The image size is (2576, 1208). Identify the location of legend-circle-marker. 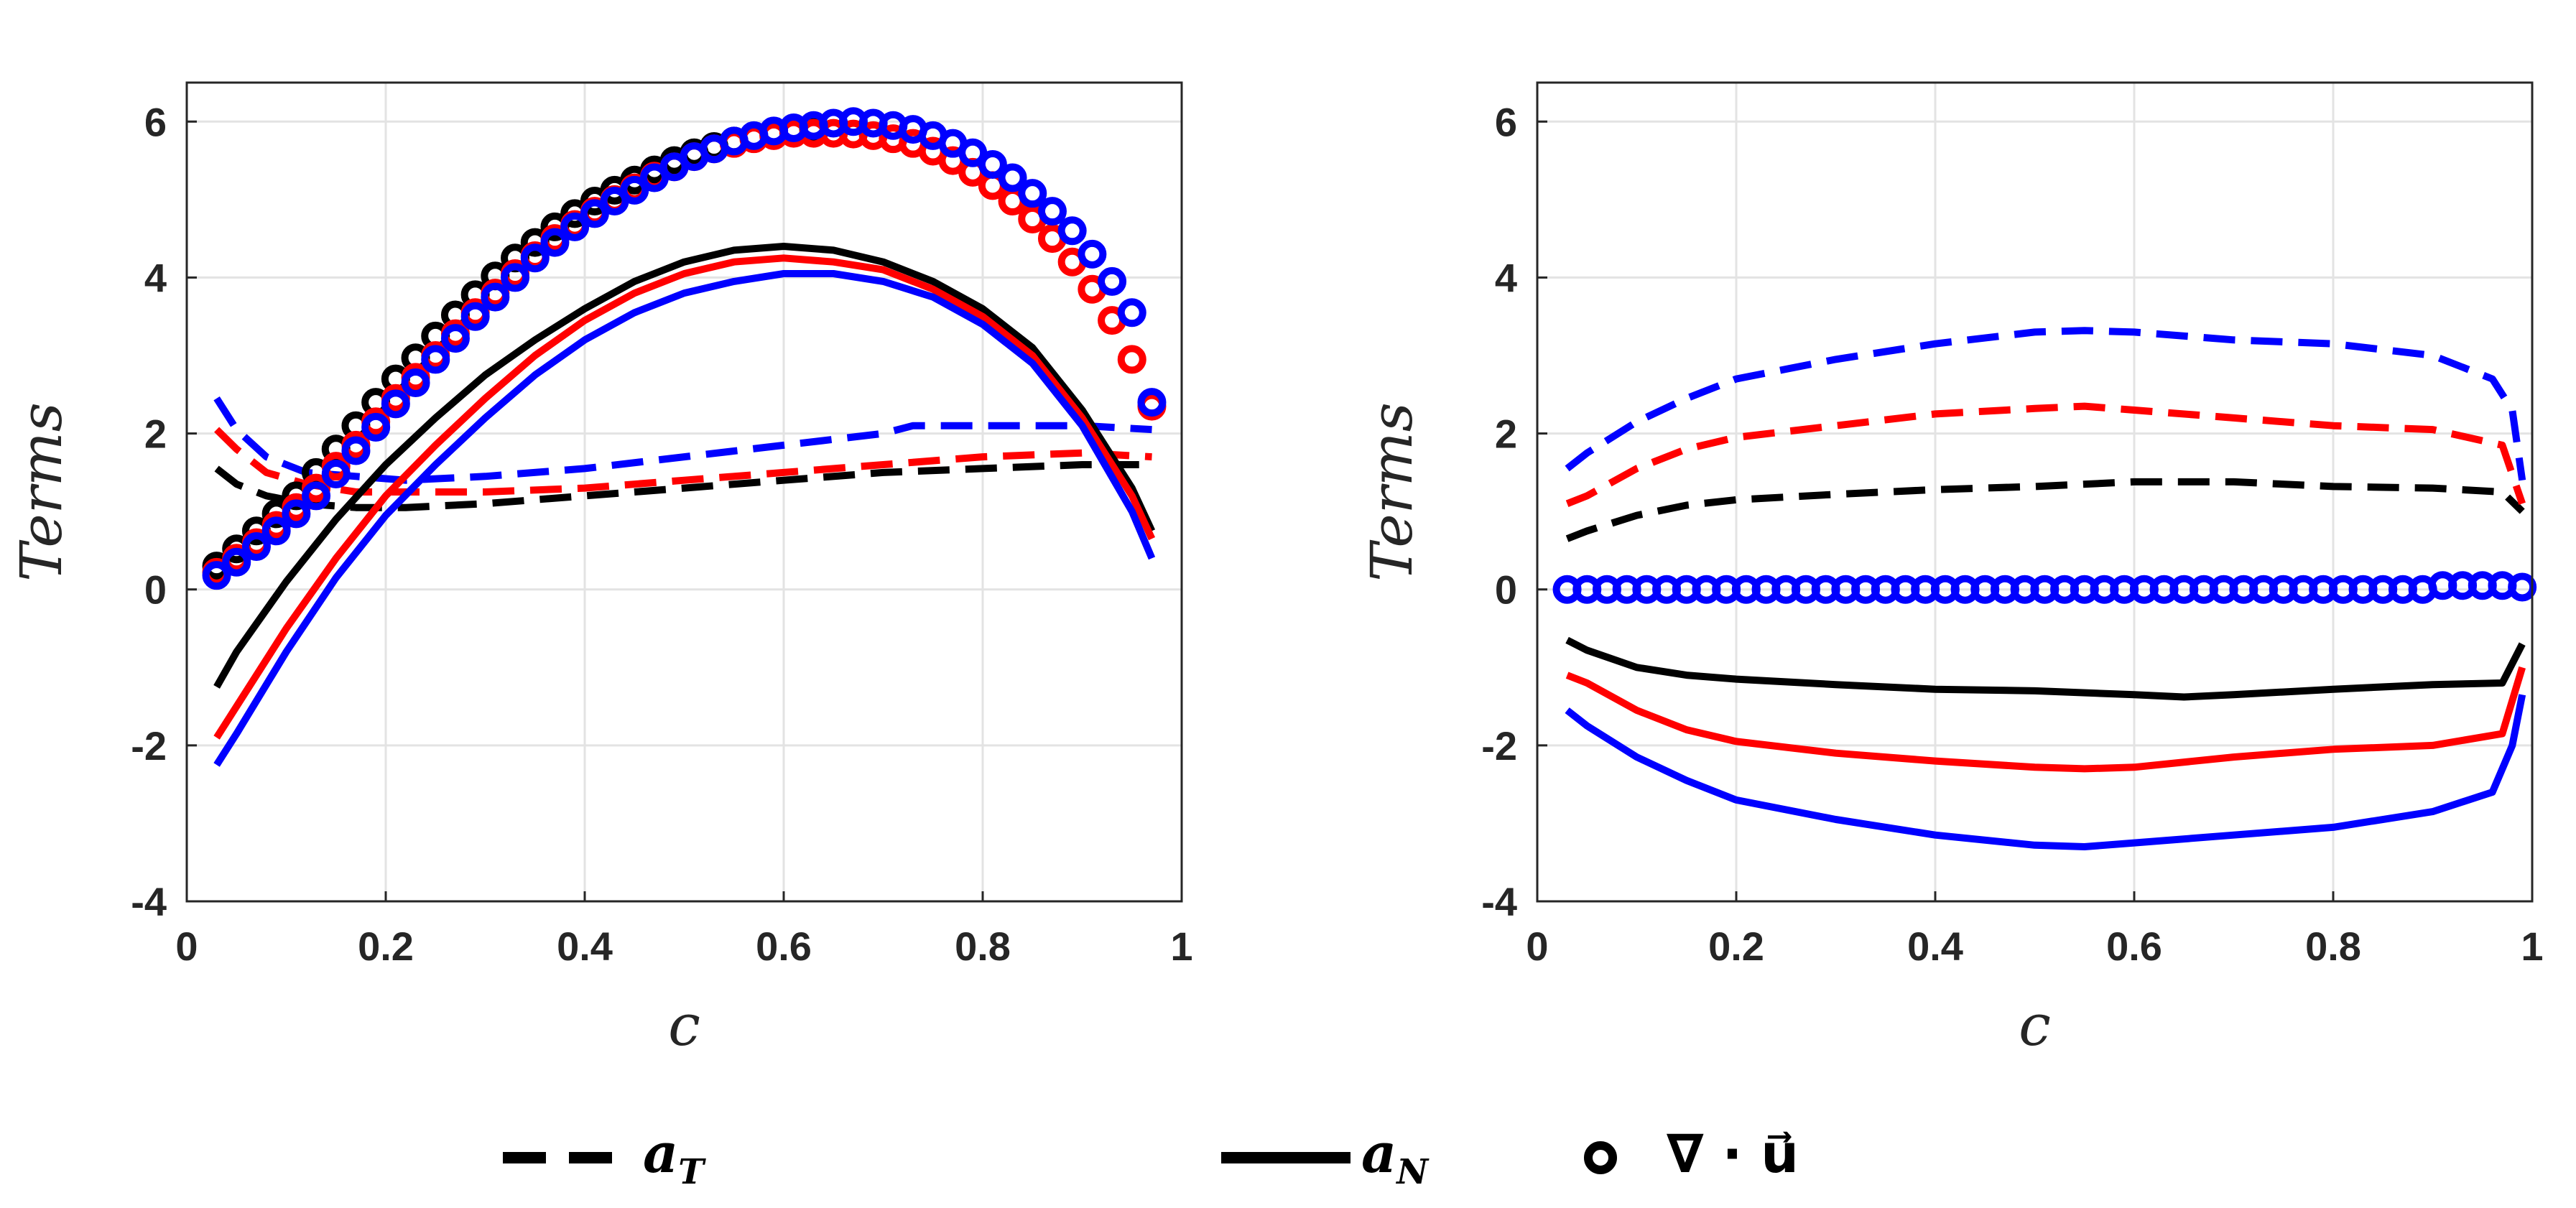
(1600, 1157).